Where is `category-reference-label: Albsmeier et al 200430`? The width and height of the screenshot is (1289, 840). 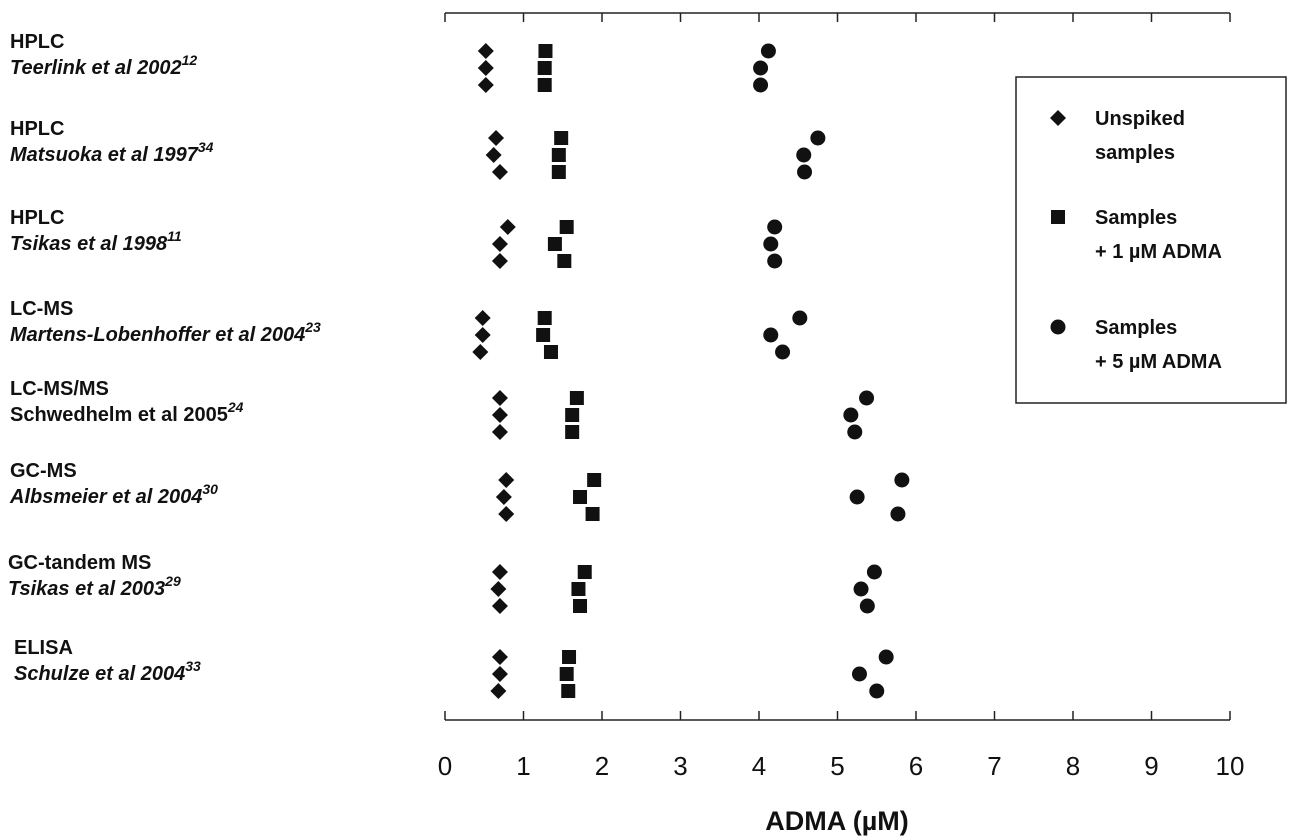 category-reference-label: Albsmeier et al 200430 is located at coordinates (113, 494).